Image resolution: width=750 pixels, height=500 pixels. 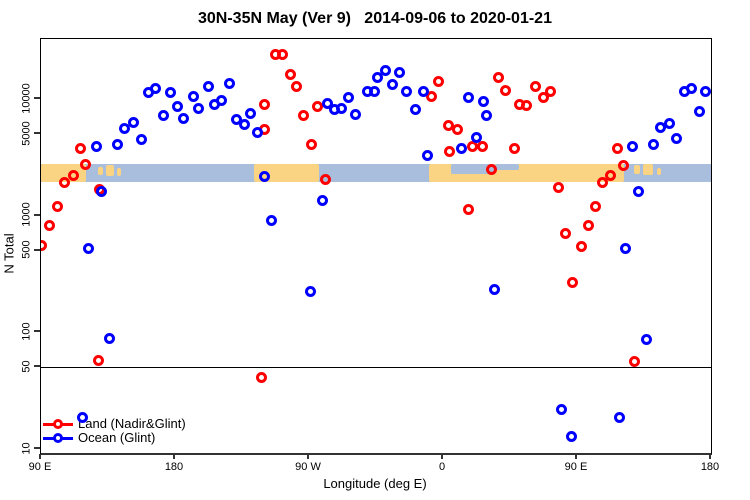 I want to click on legend-label-ocean: Ocean (Glint), so click(x=117, y=437).